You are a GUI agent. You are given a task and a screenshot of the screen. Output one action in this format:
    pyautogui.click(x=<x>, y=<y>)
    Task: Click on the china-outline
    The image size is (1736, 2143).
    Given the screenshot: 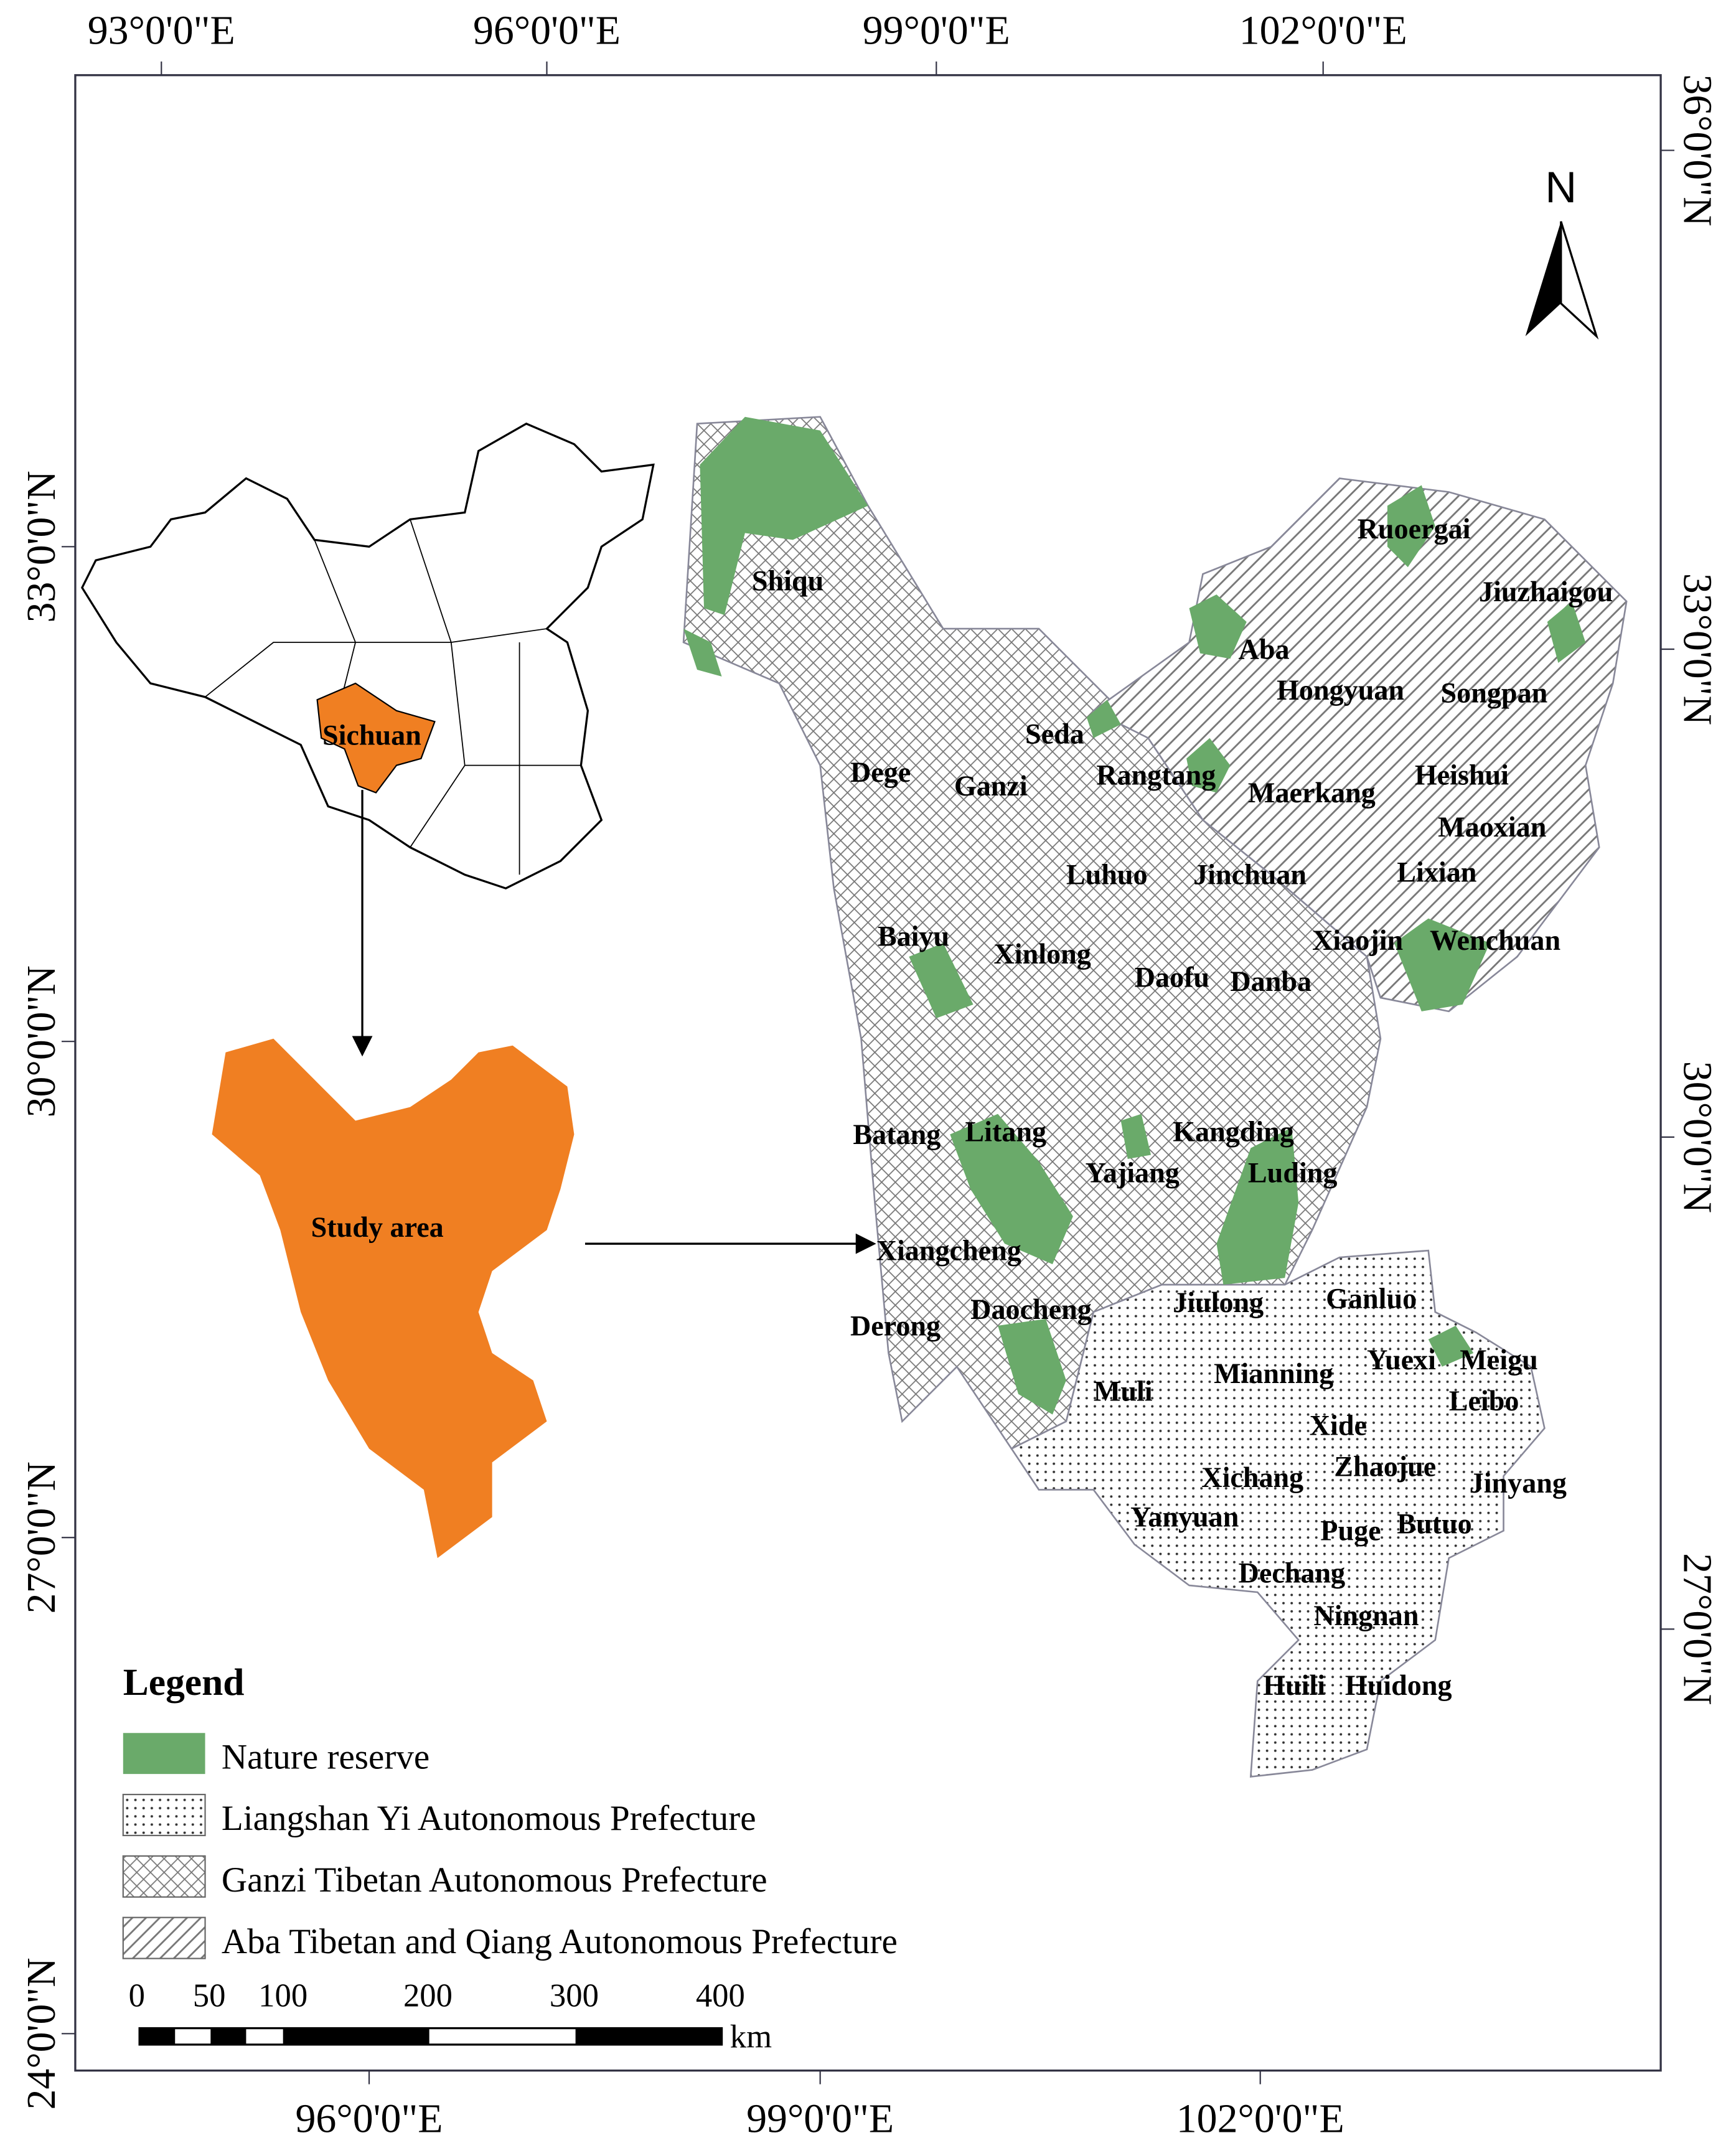 What is the action you would take?
    pyautogui.click(x=368, y=656)
    